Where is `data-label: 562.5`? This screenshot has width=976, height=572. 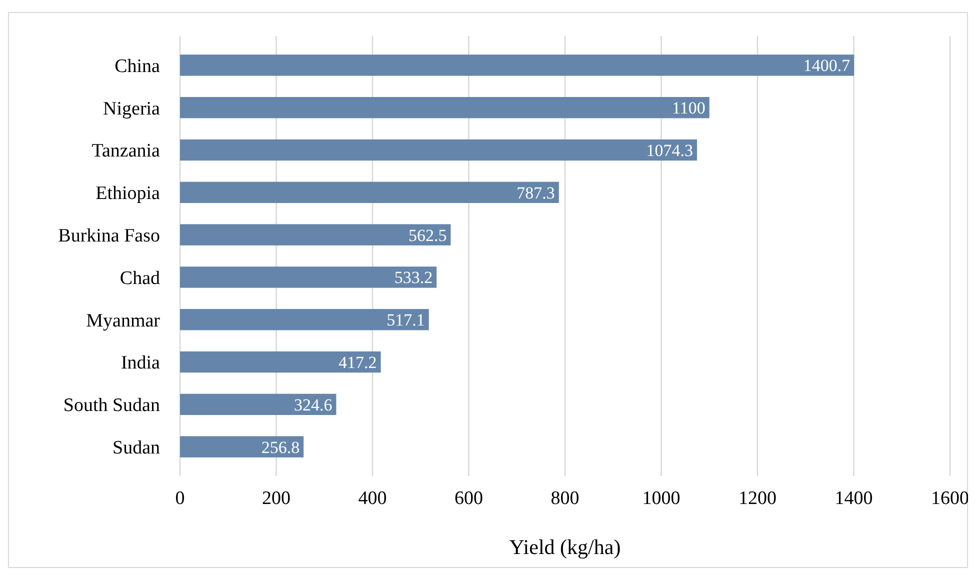
data-label: 562.5 is located at coordinates (427, 235).